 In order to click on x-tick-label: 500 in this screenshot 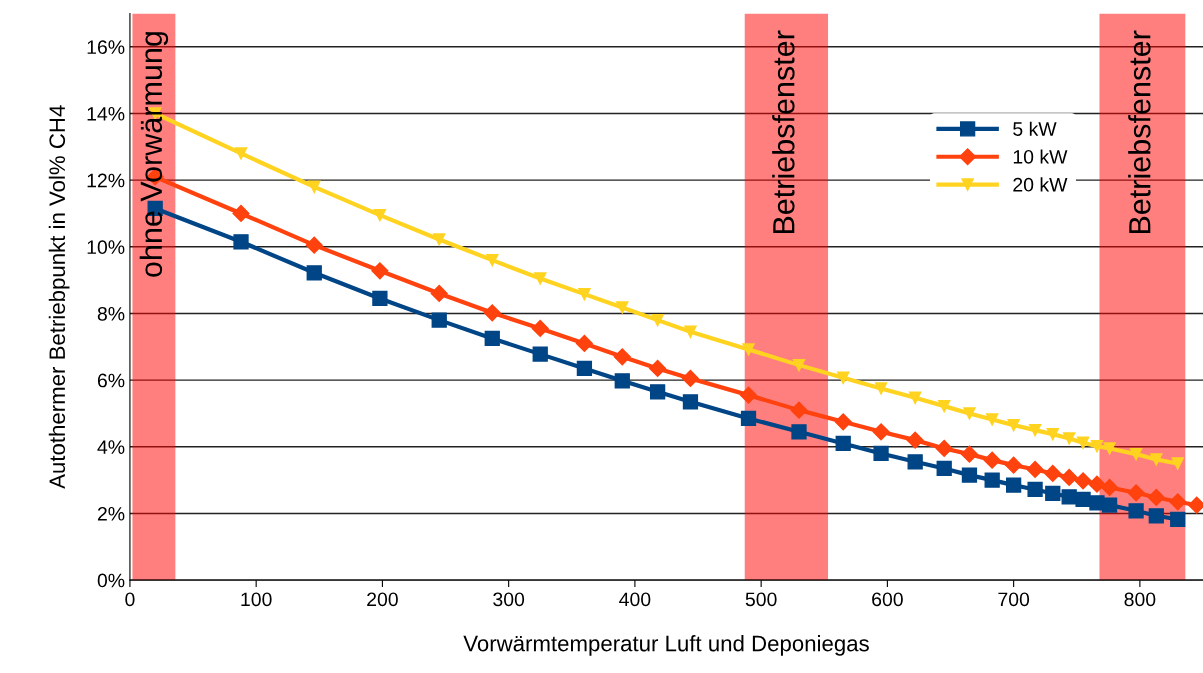, I will do `click(761, 599)`.